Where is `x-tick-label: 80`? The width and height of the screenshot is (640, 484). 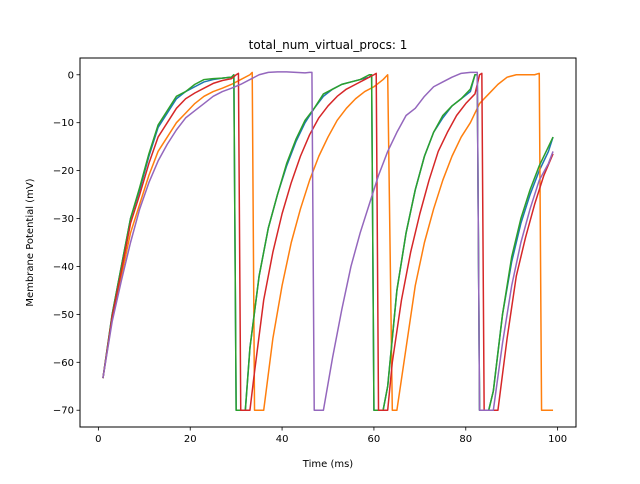 x-tick-label: 80 is located at coordinates (465, 439).